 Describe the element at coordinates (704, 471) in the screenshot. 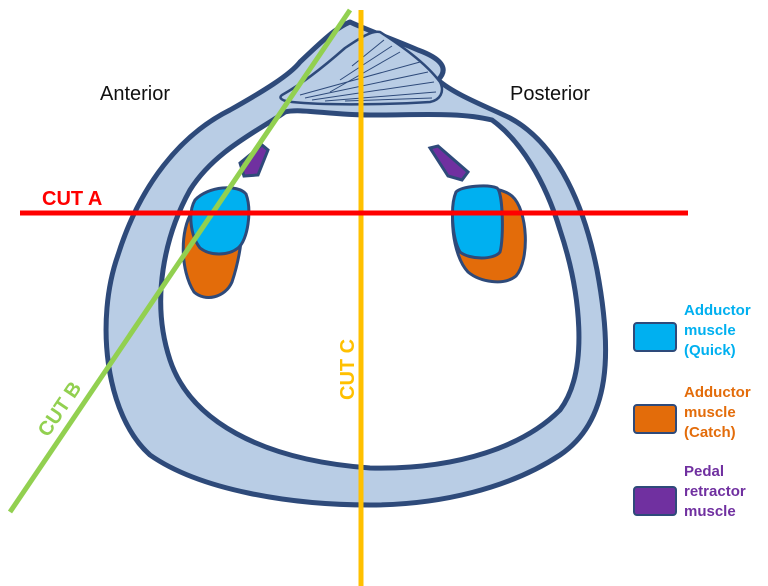

I see `legend-label-line: Pedal` at that location.